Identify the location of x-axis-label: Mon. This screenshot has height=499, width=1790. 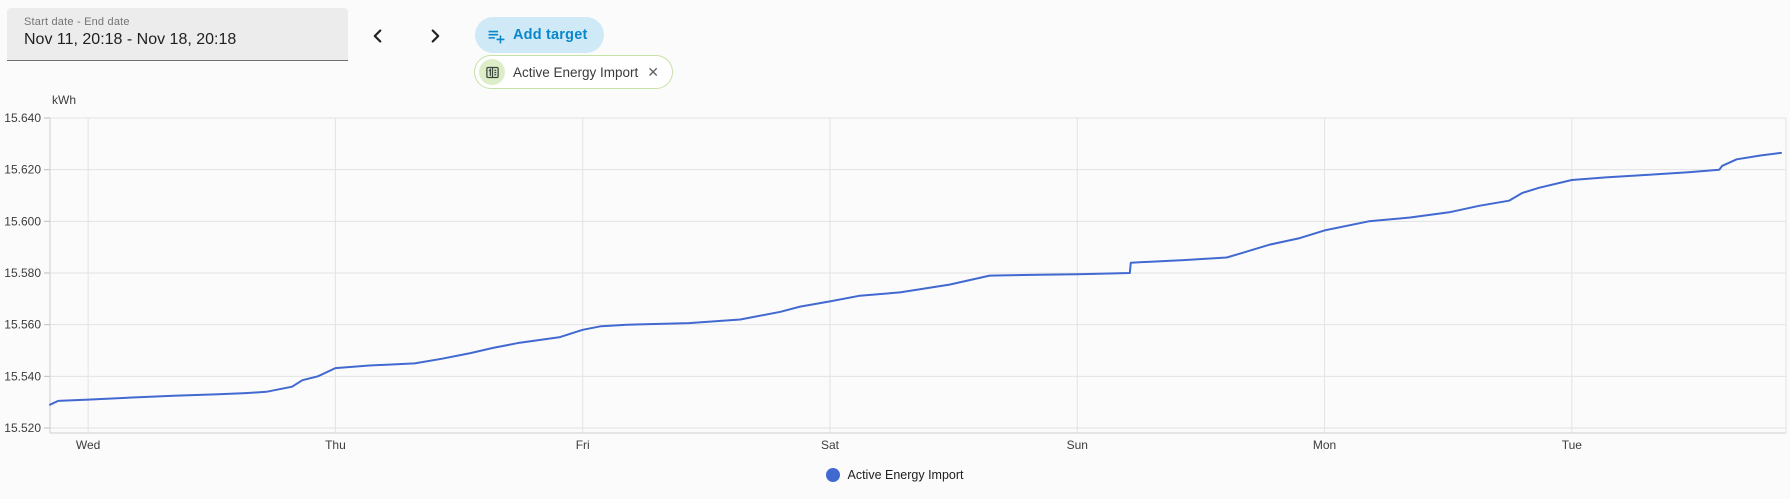
(1324, 445).